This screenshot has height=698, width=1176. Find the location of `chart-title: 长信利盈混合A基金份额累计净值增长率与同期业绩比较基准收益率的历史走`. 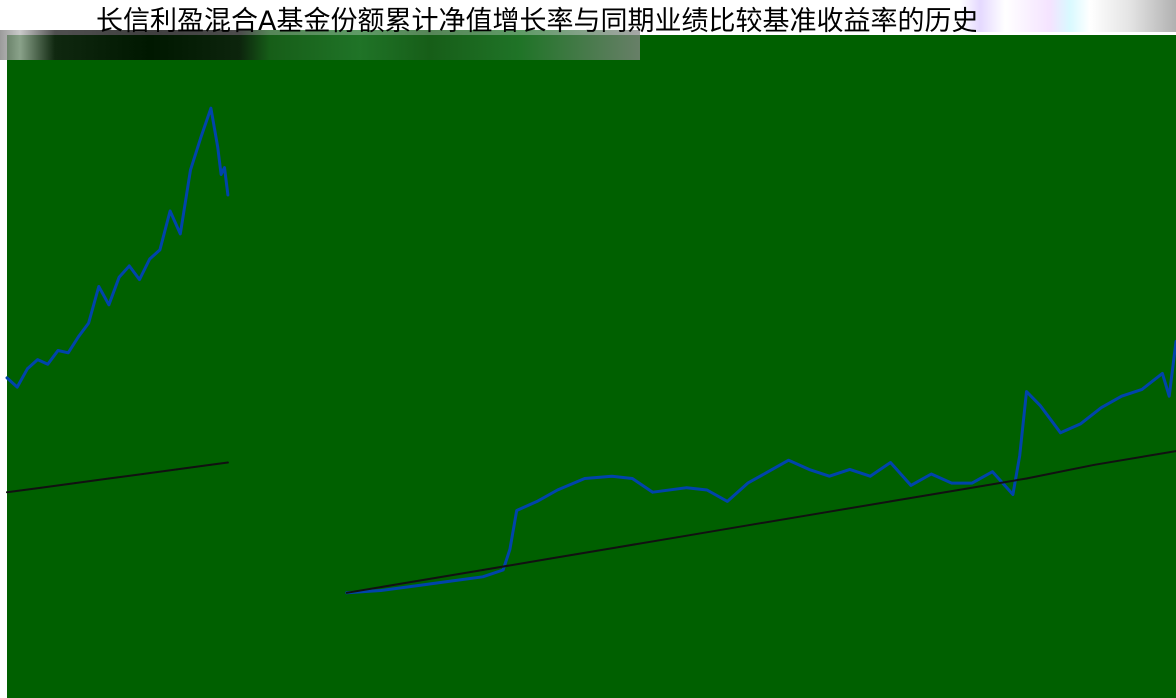

chart-title: 长信利盈混合A基金份额累计净值增长率与同期业绩比较基准收益率的历史走 is located at coordinates (536, 21).